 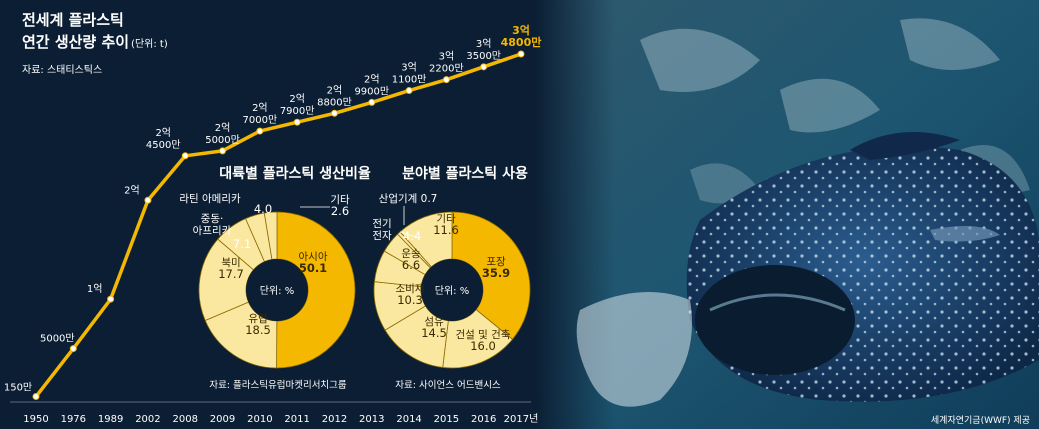 I want to click on pie2-title: 분야별 플라스틱 사용, so click(x=465, y=173).